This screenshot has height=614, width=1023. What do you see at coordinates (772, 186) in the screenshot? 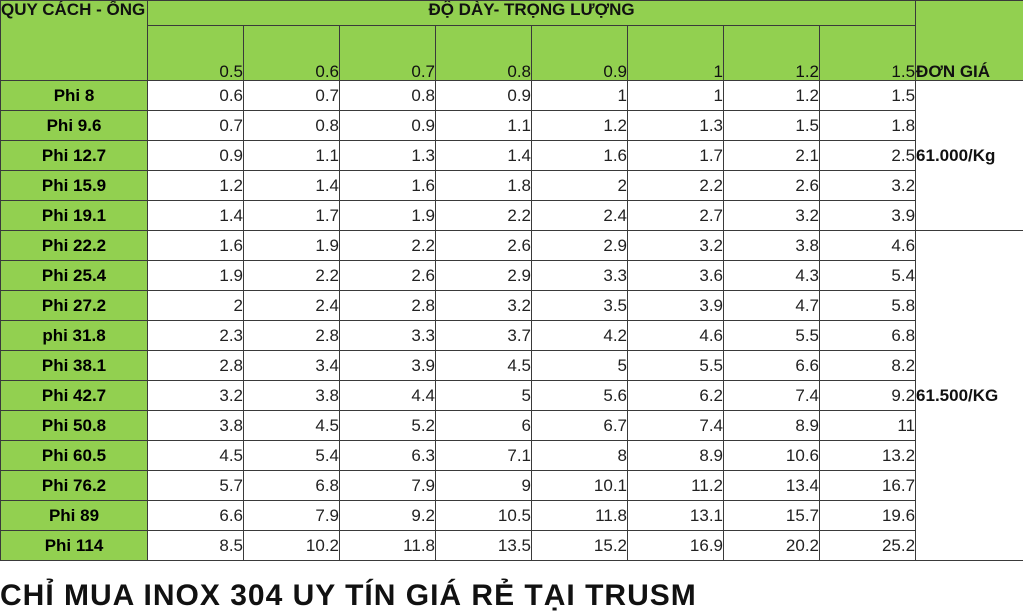
I see `weight-cell: 2.6` at bounding box center [772, 186].